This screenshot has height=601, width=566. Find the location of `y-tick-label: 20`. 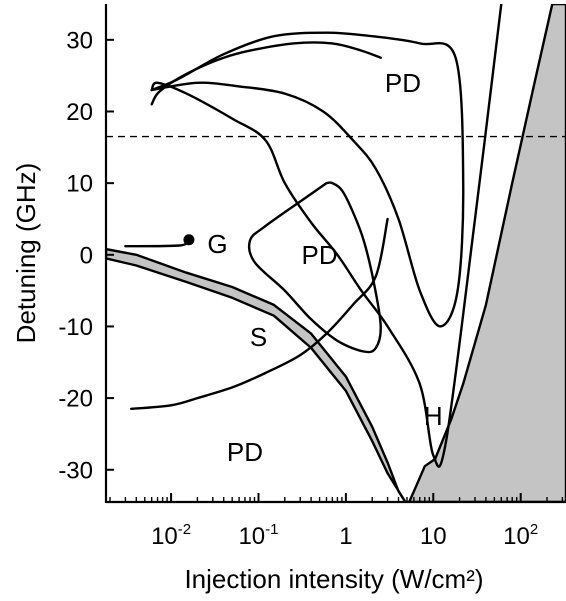

y-tick-label: 20 is located at coordinates (79, 112).